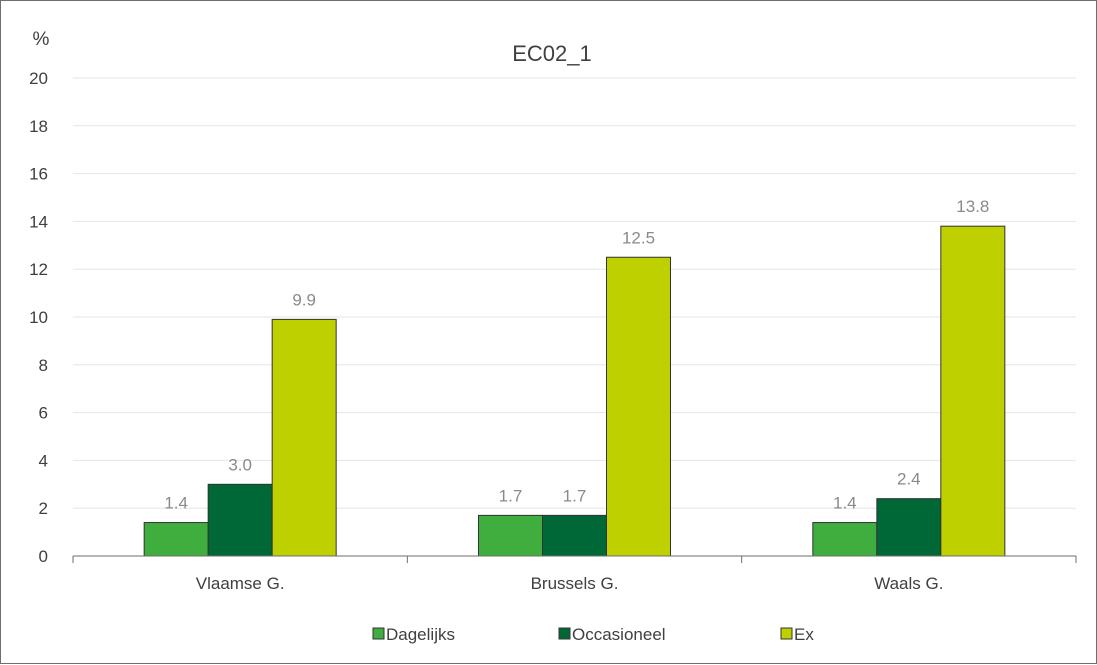 The width and height of the screenshot is (1097, 665). Describe the element at coordinates (972, 206) in the screenshot. I see `data-label: 13.8` at that location.